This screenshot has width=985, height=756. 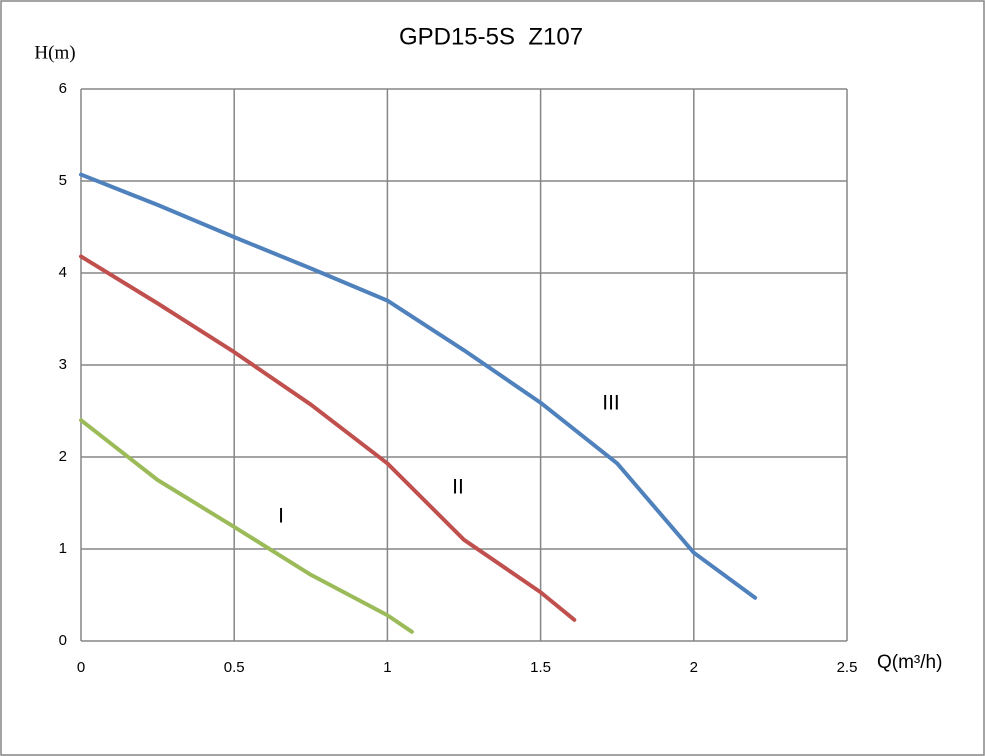 What do you see at coordinates (81, 667) in the screenshot?
I see `x-tick-label: 0` at bounding box center [81, 667].